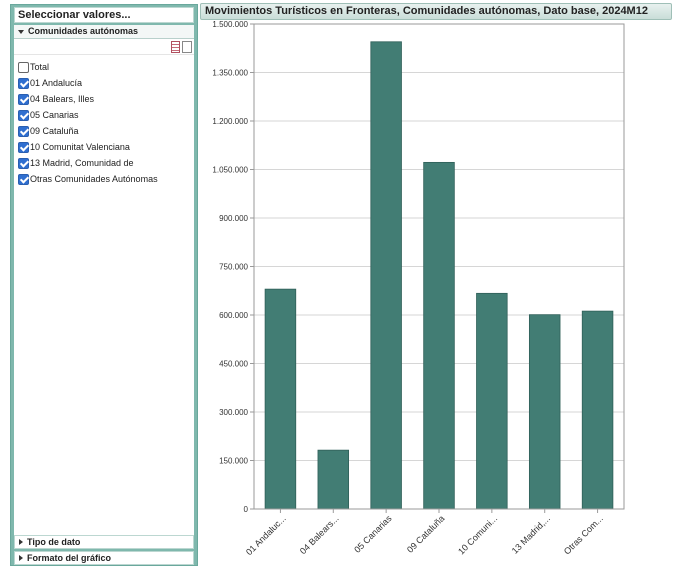  Describe the element at coordinates (104, 99) in the screenshot. I see `list-item: 04 Balears, Illes` at that location.